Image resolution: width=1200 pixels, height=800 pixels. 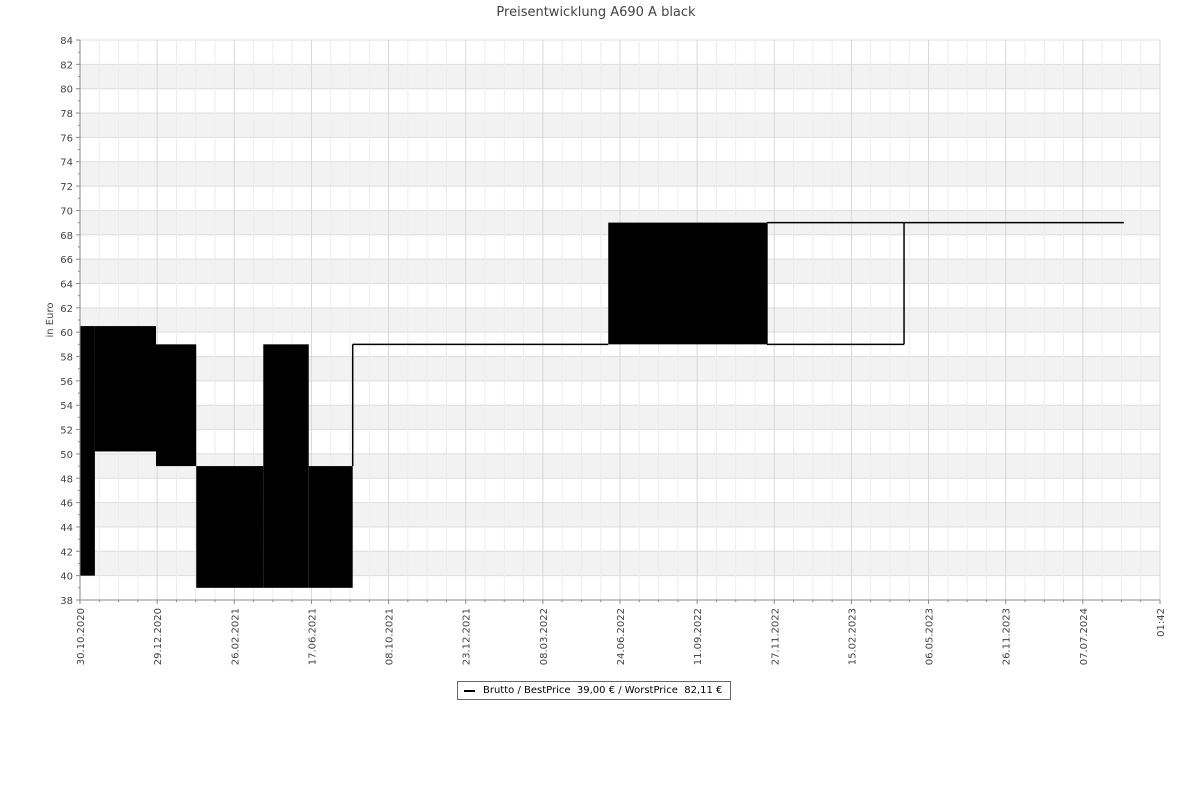 What do you see at coordinates (66, 284) in the screenshot?
I see `y-tick-label: 64` at bounding box center [66, 284].